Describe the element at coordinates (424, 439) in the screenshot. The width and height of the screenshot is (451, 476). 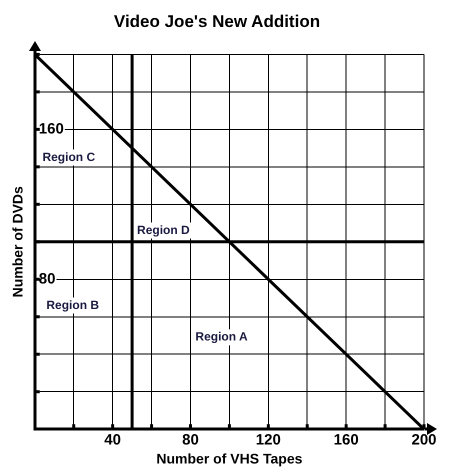
I see `x-tick-label: 200` at that location.